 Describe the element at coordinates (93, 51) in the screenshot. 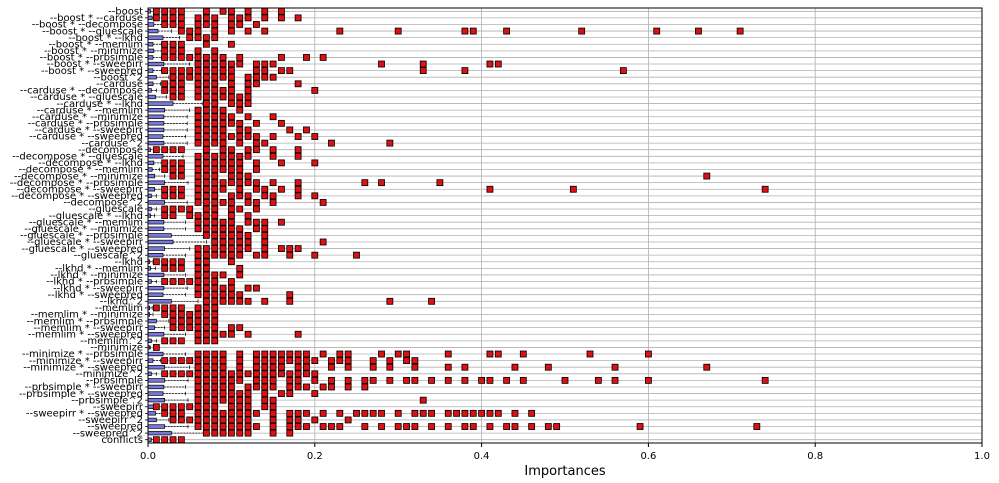

I see `y-tick-label: --boost * --minimize` at that location.